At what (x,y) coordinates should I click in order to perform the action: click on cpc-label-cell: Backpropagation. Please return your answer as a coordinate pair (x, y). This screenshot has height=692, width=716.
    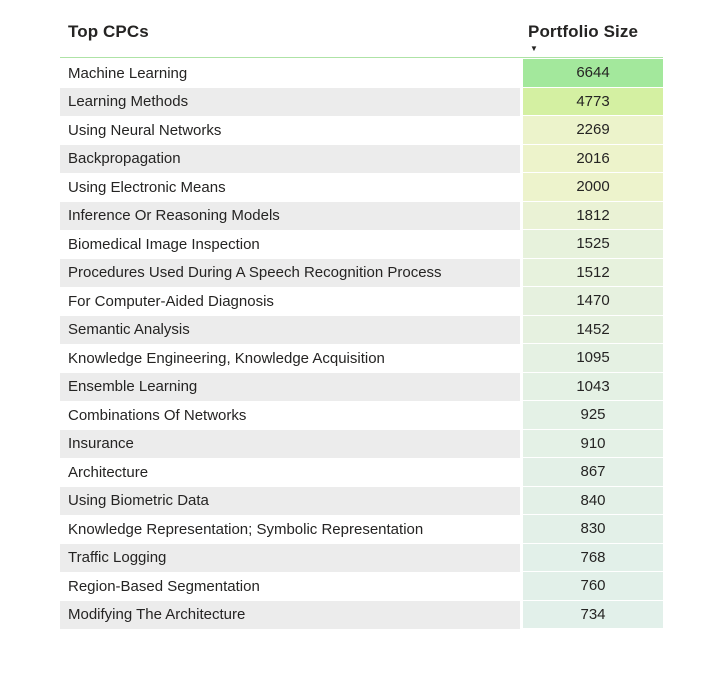
    Looking at the image, I should click on (290, 158).